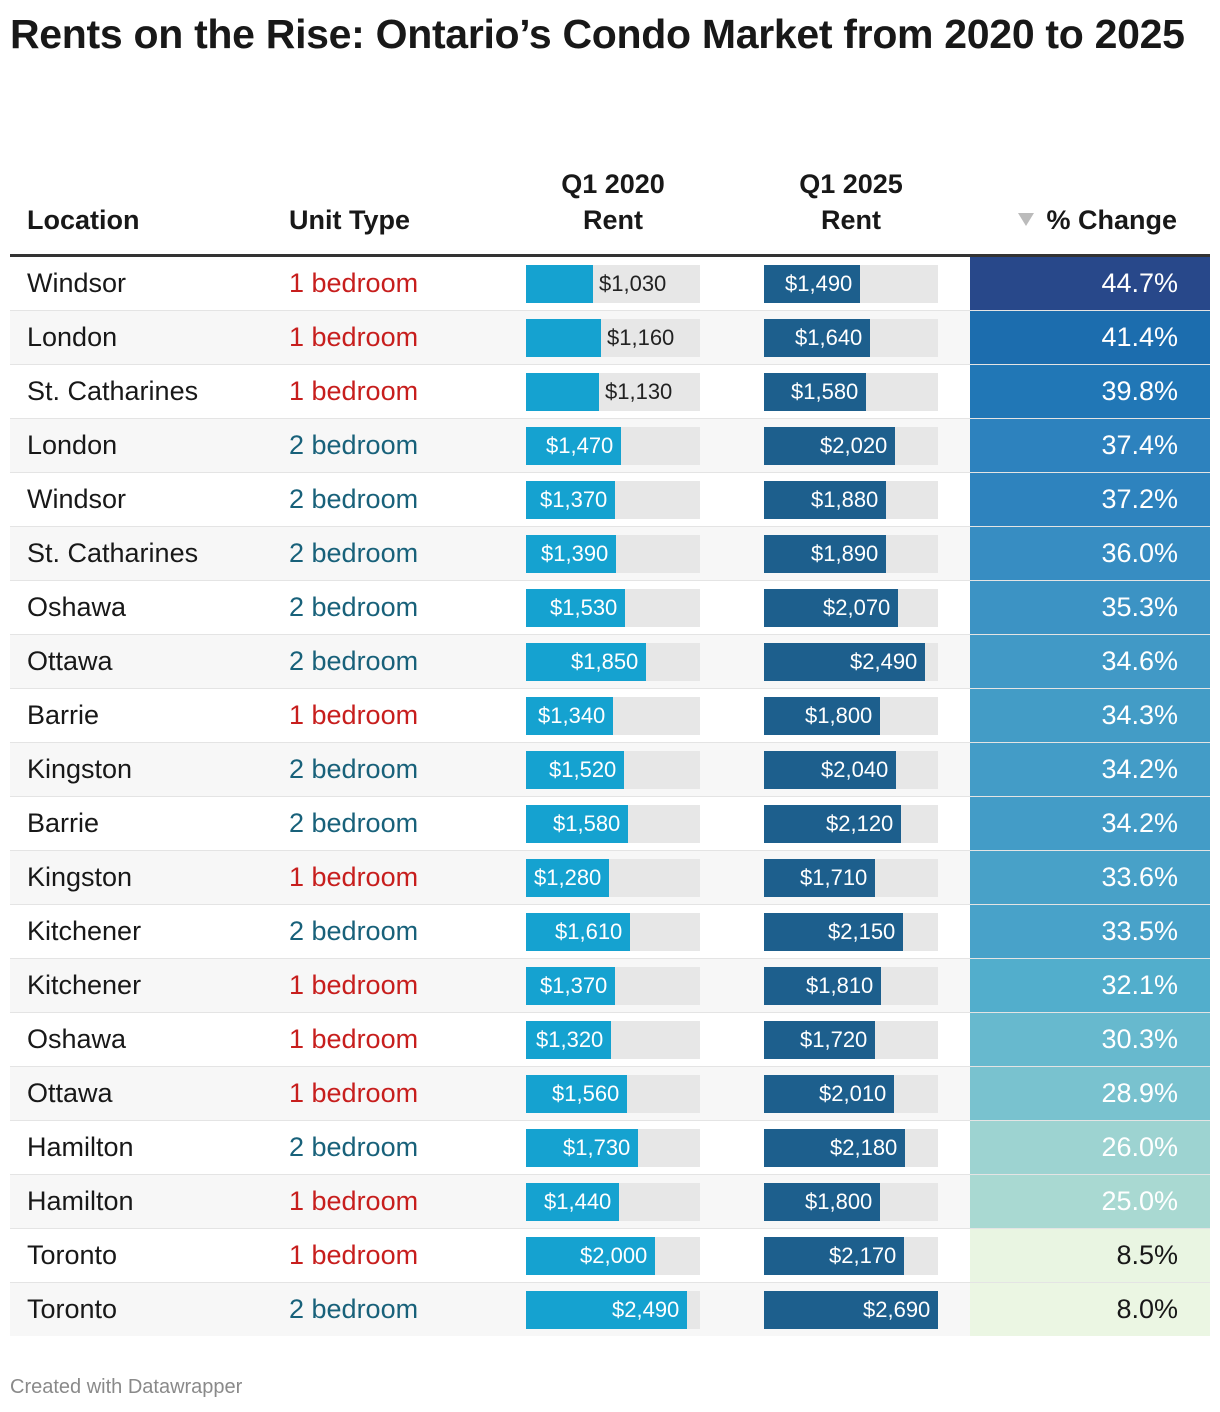 The image size is (1220, 1412). Describe the element at coordinates (864, 1147) in the screenshot. I see `rent-2025-value-label: $2,180` at that location.